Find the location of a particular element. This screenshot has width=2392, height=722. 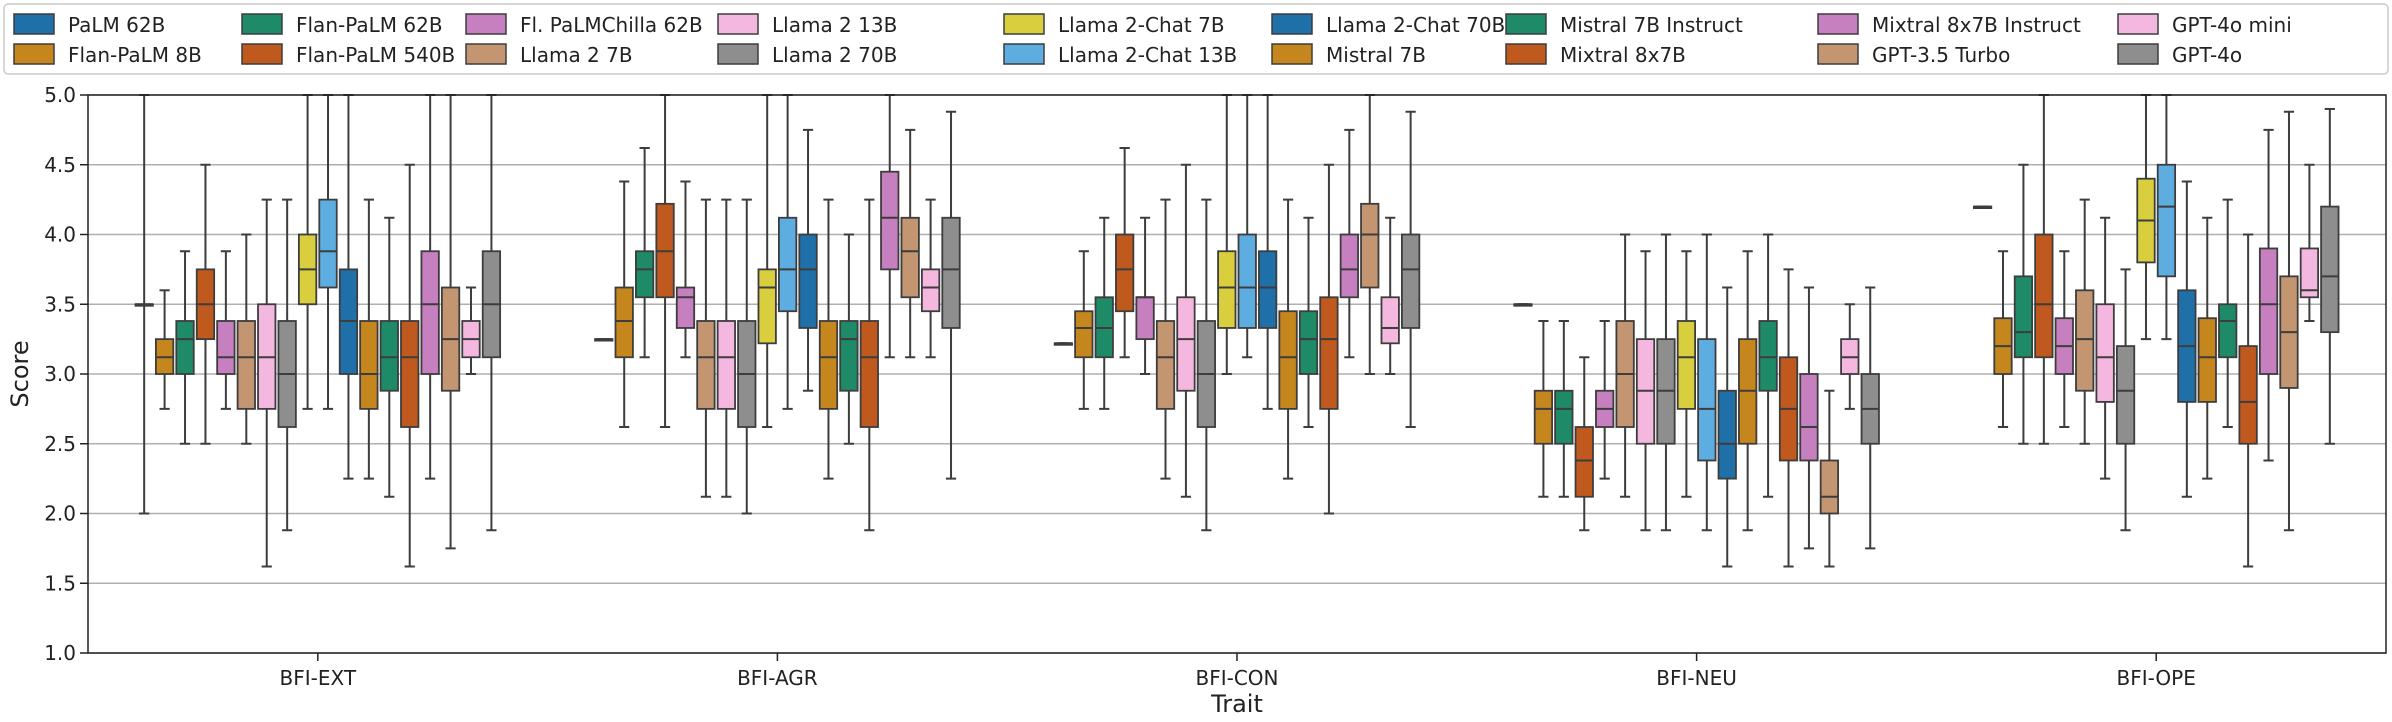

legend-label: Llama 2-Chat 7B is located at coordinates (1141, 25).